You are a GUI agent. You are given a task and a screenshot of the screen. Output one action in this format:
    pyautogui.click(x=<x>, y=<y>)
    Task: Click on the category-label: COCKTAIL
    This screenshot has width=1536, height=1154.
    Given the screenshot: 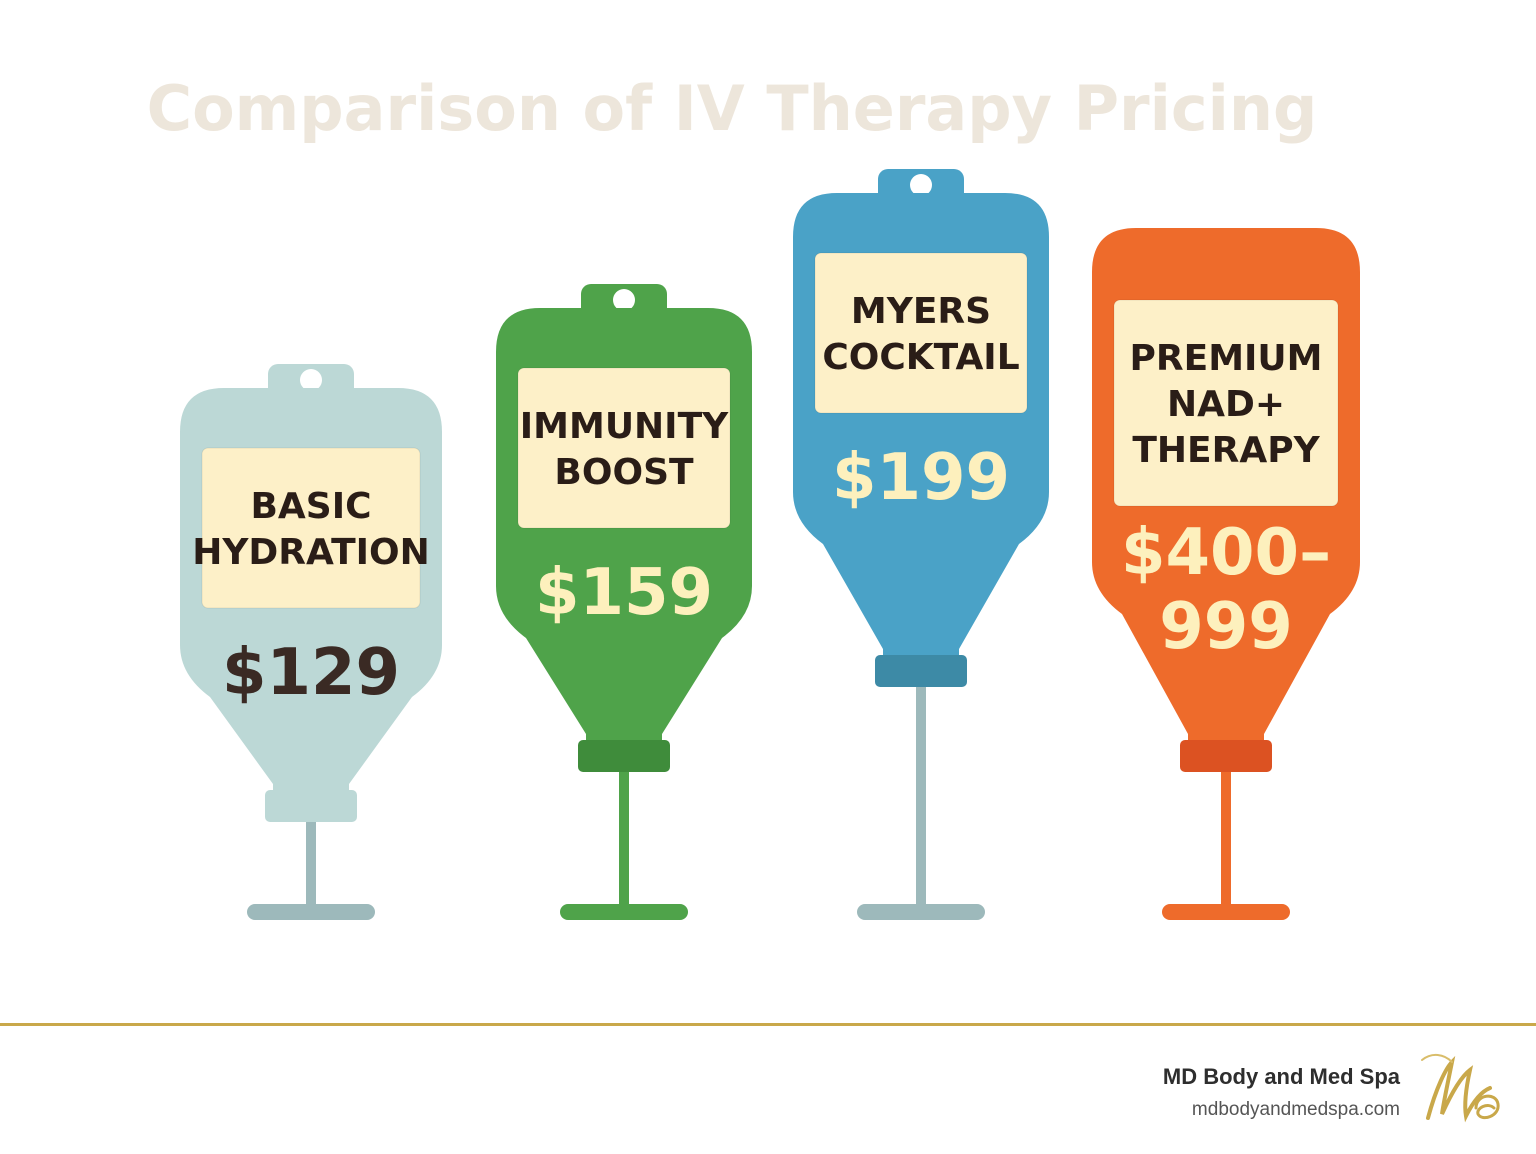 What is the action you would take?
    pyautogui.click(x=920, y=357)
    